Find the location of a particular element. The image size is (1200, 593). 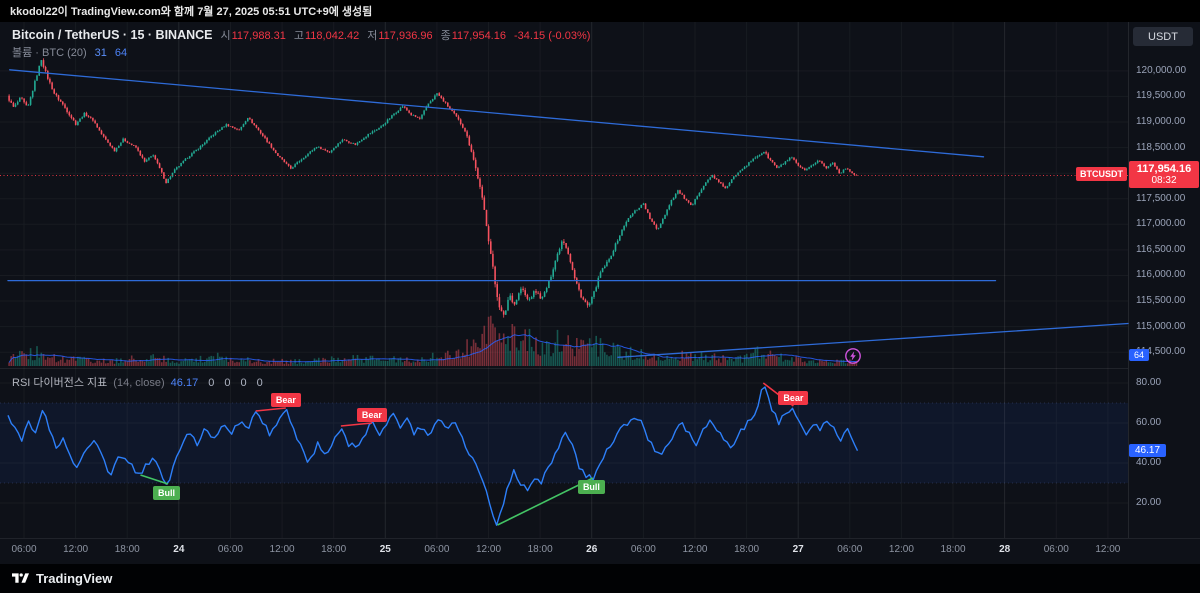

candle-countdown: 08:32 is located at coordinates (1164, 180).